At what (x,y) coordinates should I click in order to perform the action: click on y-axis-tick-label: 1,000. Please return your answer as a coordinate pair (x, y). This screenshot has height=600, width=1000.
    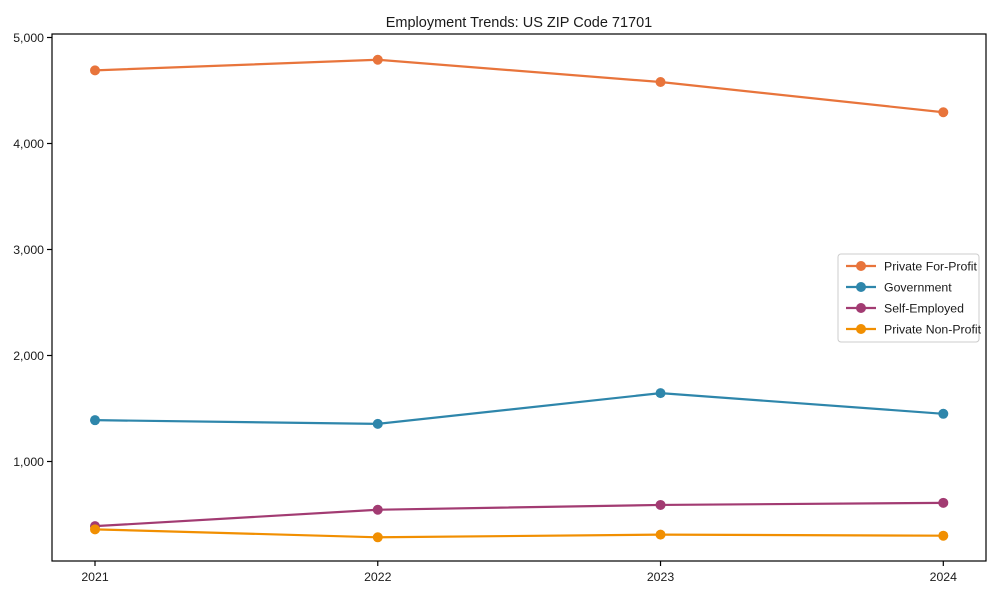
    Looking at the image, I should click on (28, 462).